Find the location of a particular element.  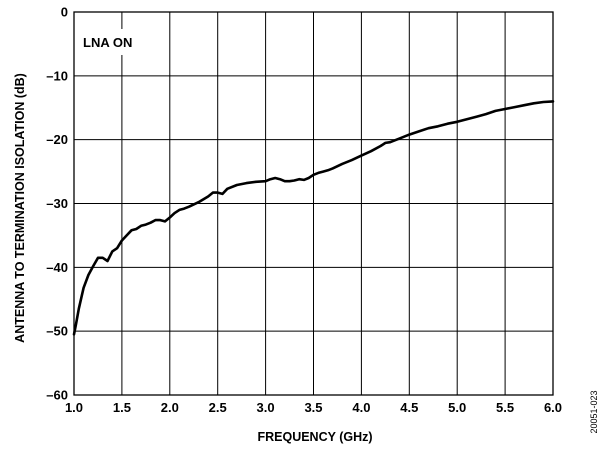

x-tick-labels: 1.0 1.5 2.0 2.5 3.0 3.5 4.0 4.5 5.0 5.5 6.0 is located at coordinates (313, 407).